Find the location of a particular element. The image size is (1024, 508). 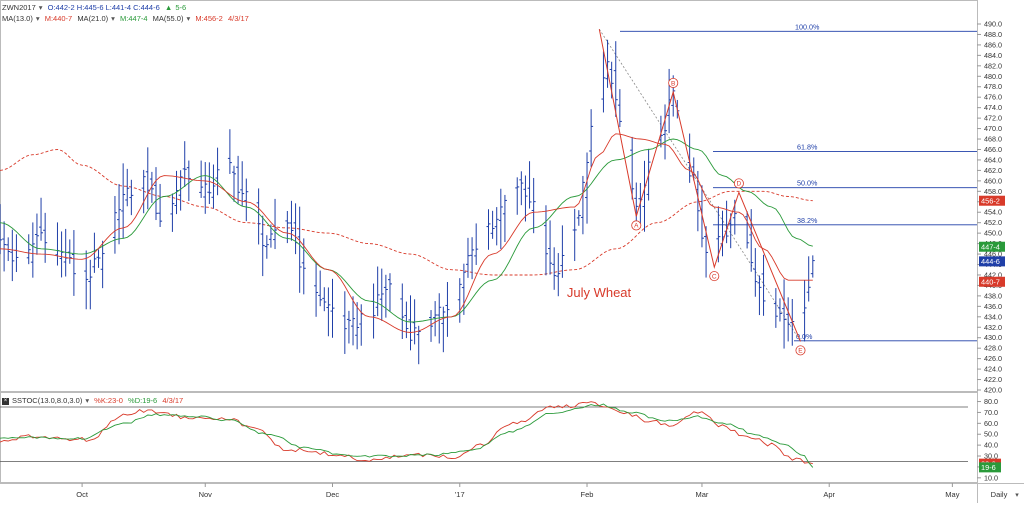

stoch-y-tick-label: 10.0 is located at coordinates (991, 477).